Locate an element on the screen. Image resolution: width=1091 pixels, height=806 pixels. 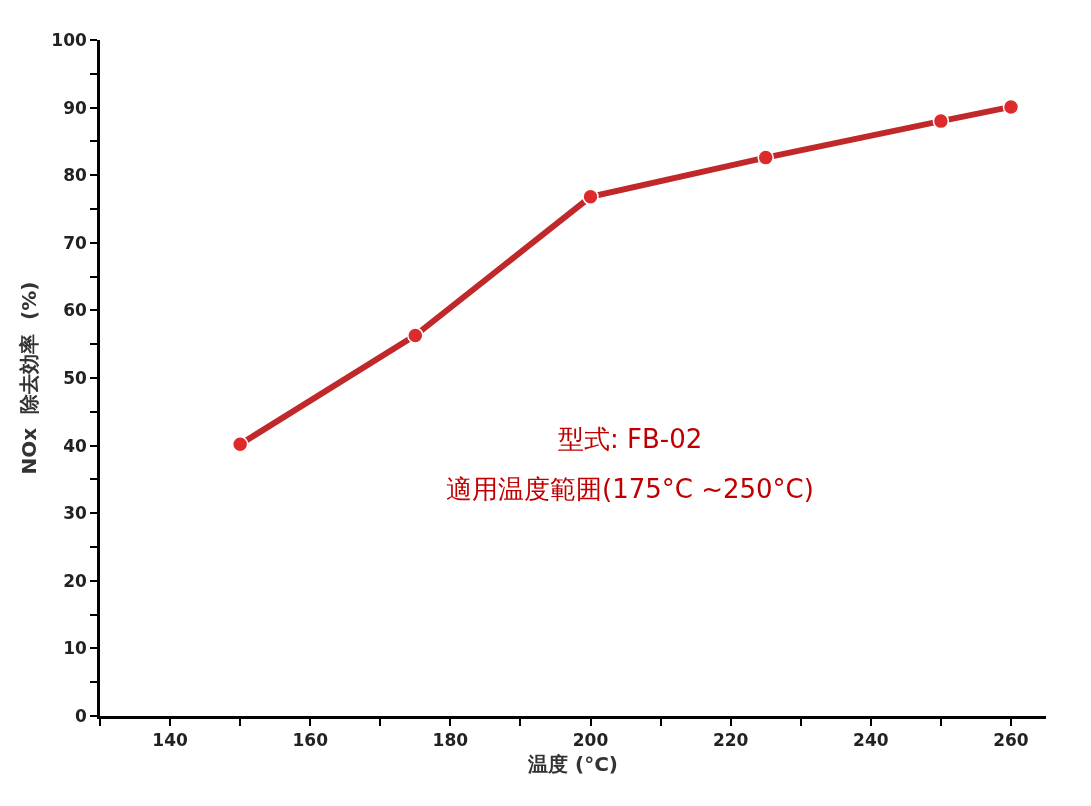
annotation: 型式: FB-02 is located at coordinates (630, 439).